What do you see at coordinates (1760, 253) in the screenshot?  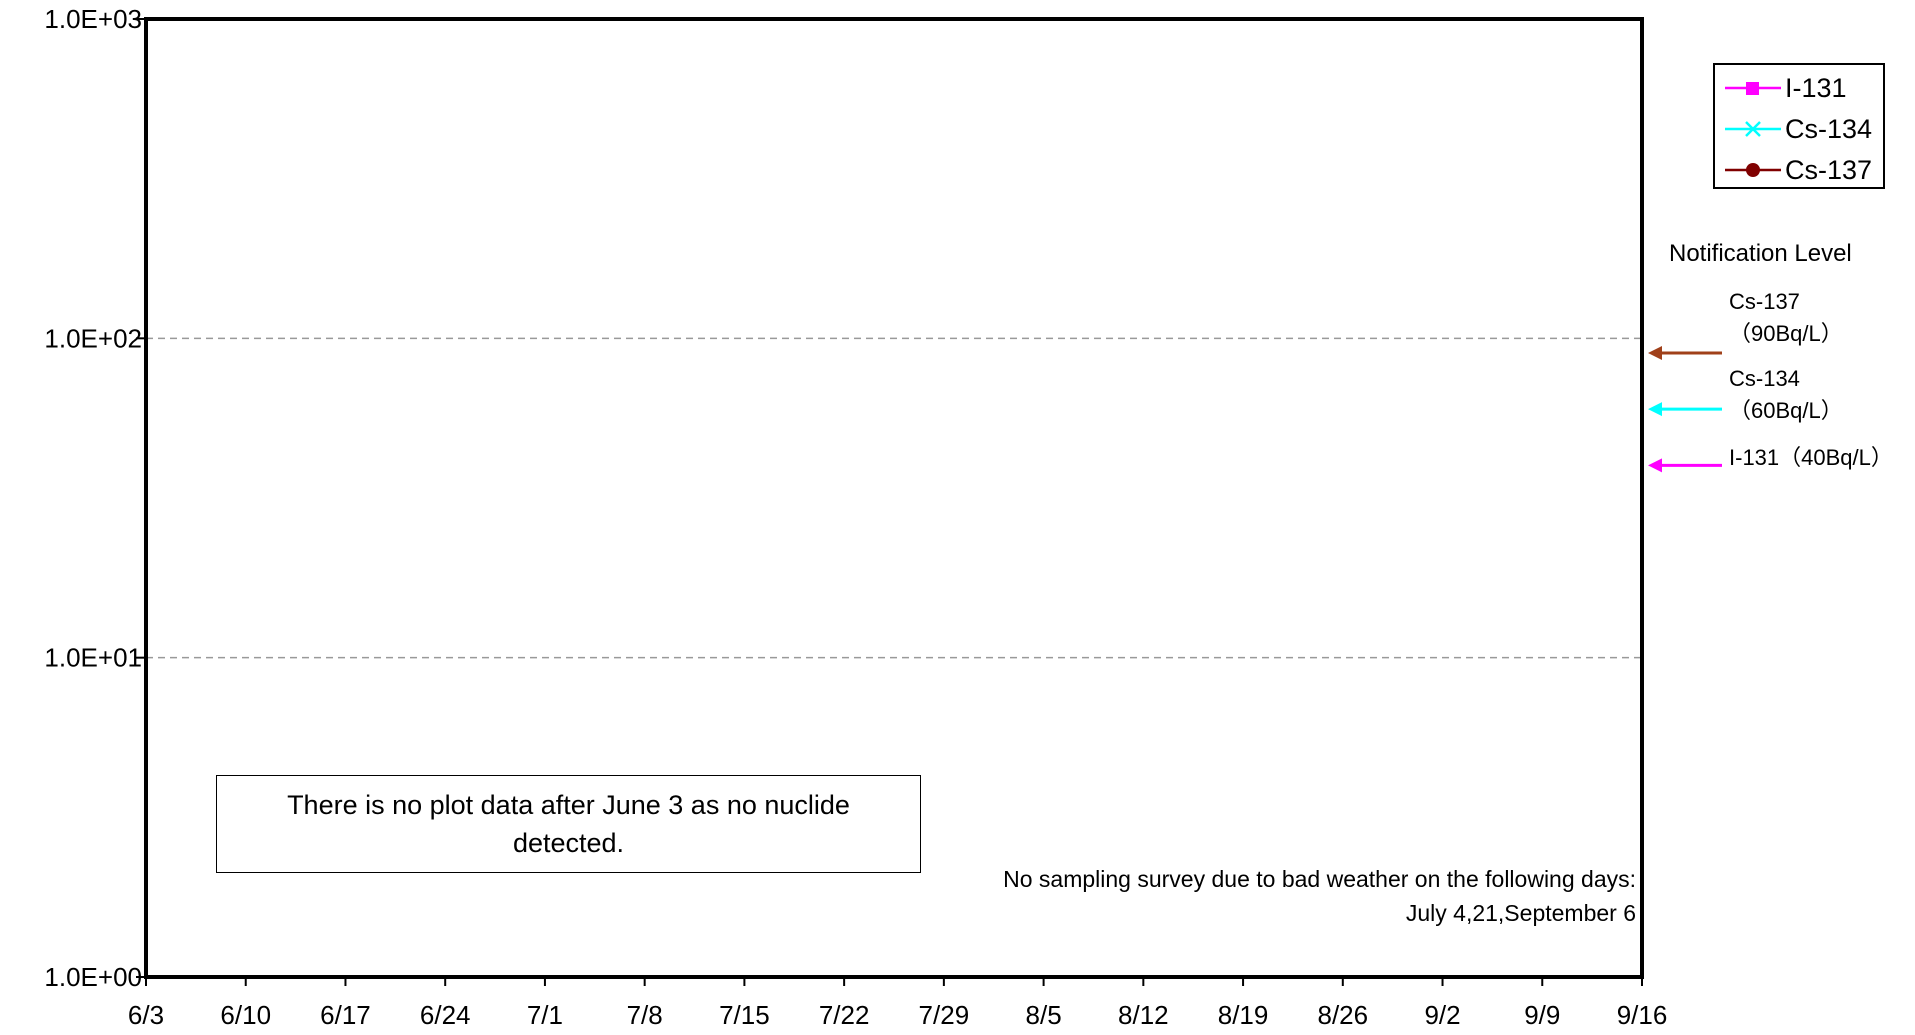 I see `notification-level-title: Notification Level` at bounding box center [1760, 253].